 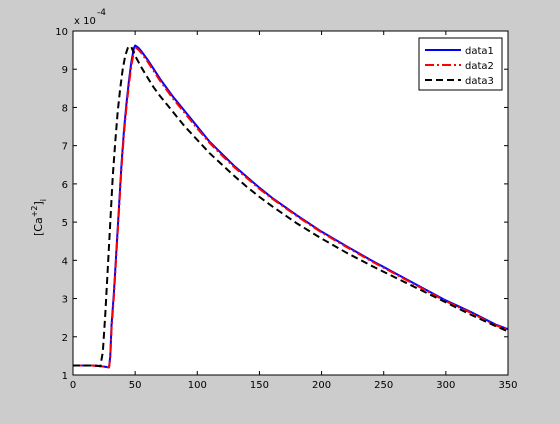 What do you see at coordinates (101, 13) in the screenshot?
I see `y-multiplier-exponent: -4` at bounding box center [101, 13].